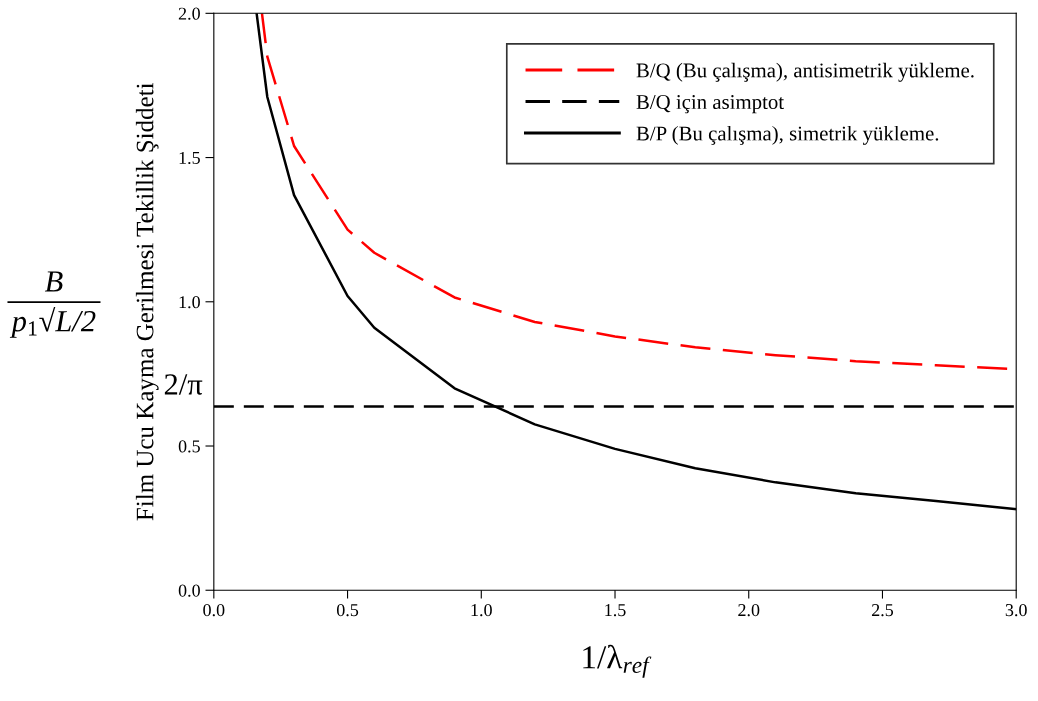  I want to click on x-axis-title: 1/λ$_{ref}$, so click(617, 661).